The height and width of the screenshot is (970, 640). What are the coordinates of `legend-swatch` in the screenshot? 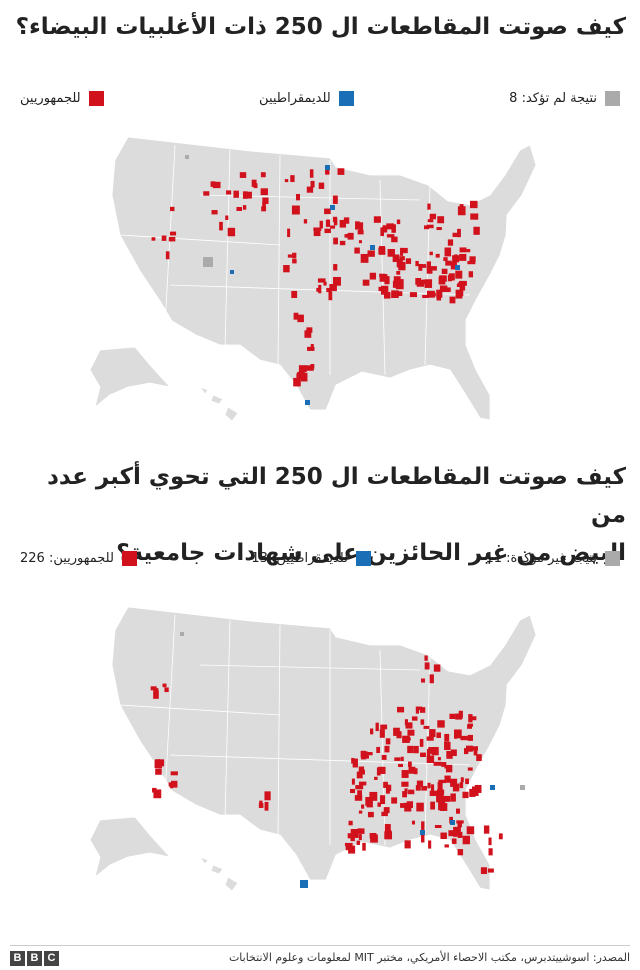 It's located at (129, 558).